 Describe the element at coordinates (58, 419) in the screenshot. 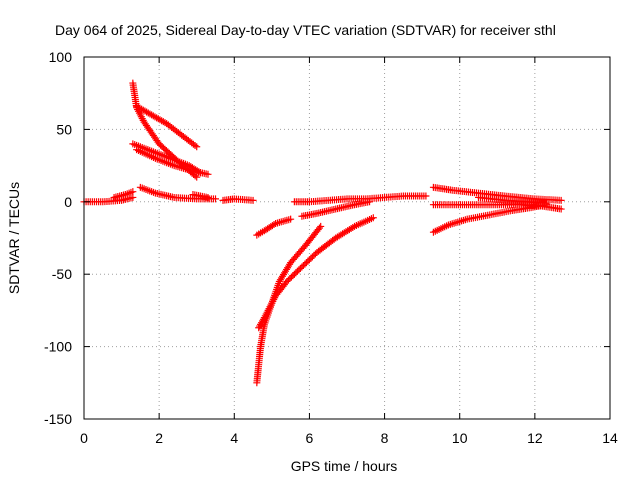

I see `y-tick-label: -150` at that location.